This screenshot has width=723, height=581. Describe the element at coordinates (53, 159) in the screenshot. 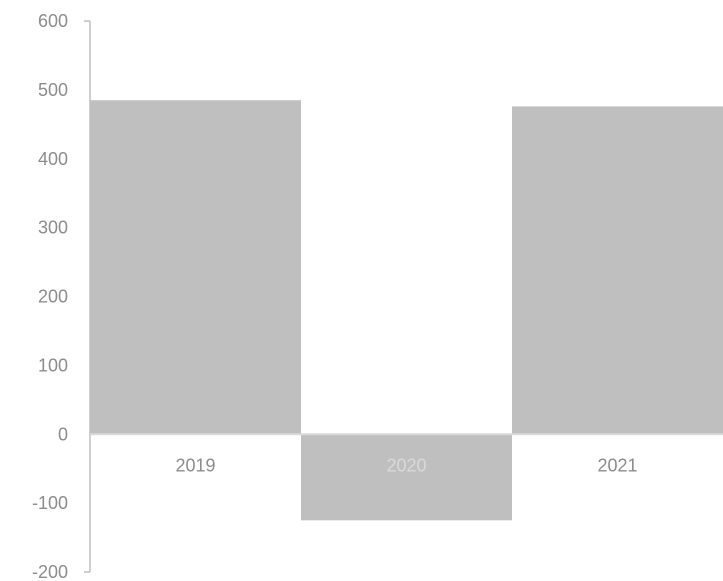

I see `y-tick-label: 400` at that location.